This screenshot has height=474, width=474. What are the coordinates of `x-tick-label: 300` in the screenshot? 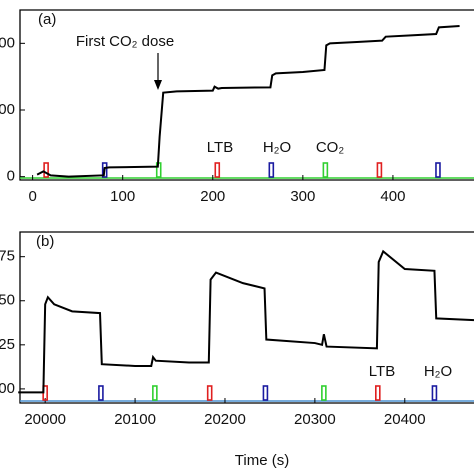 It's located at (302, 196).